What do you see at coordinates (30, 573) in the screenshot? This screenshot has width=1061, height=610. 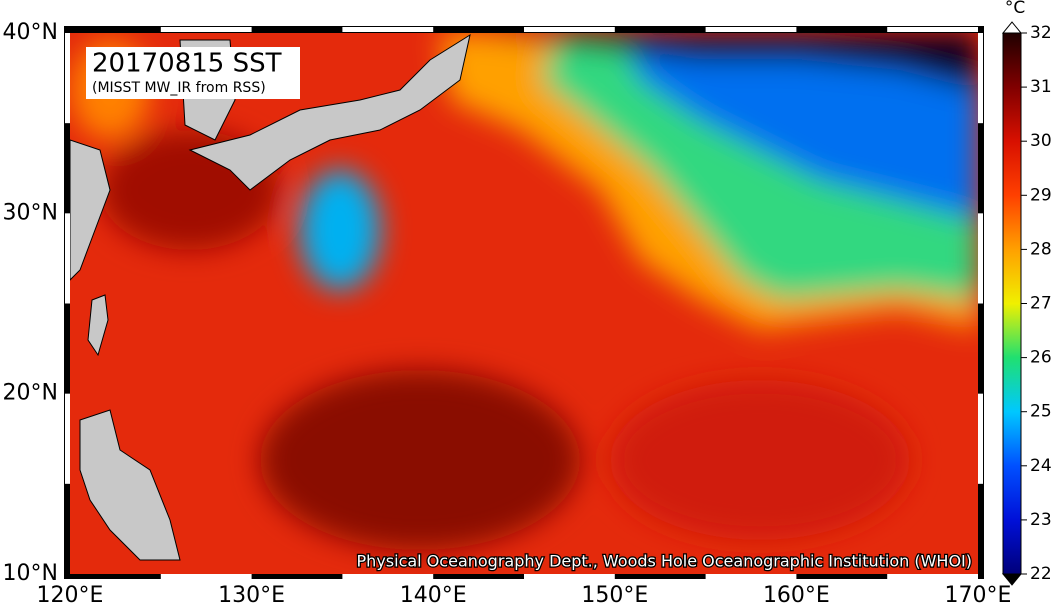 I see `lat-tick-label: 10°N` at bounding box center [30, 573].